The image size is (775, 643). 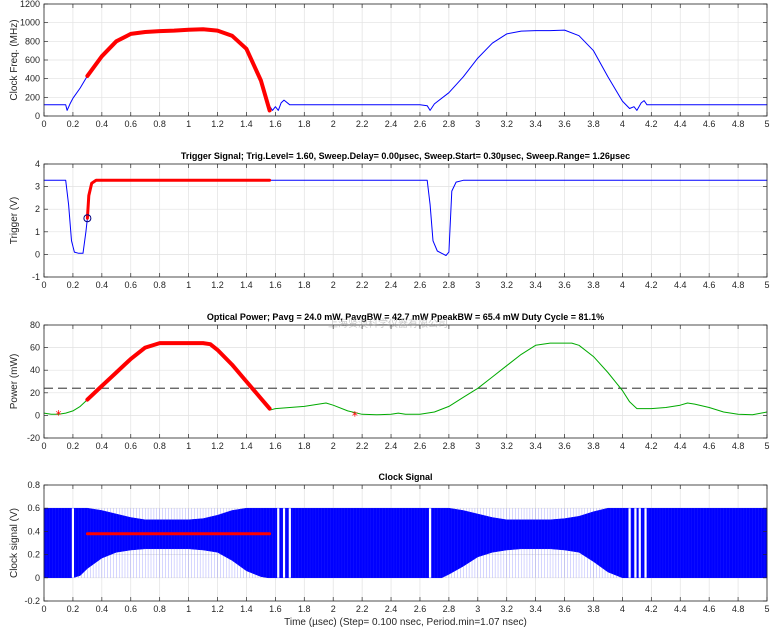 What do you see at coordinates (33, 438) in the screenshot?
I see `y-tick-label: -20` at bounding box center [33, 438].